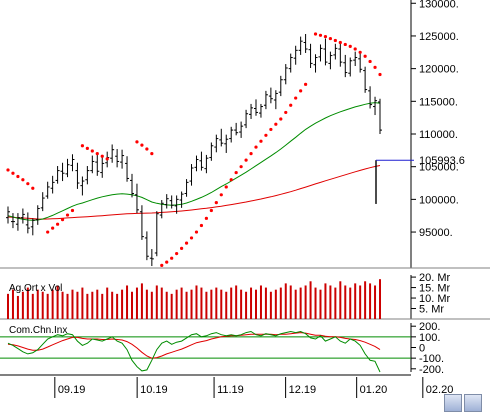 The width and height of the screenshot is (490, 415). I want to click on chart-settings-icon, so click(473, 403).